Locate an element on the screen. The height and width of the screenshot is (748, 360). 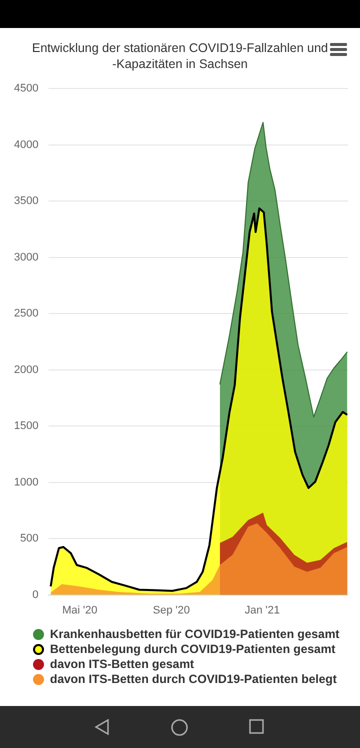
legend-label: Bettenbelegung durch COVID19-Patienten gesamt is located at coordinates (193, 649).